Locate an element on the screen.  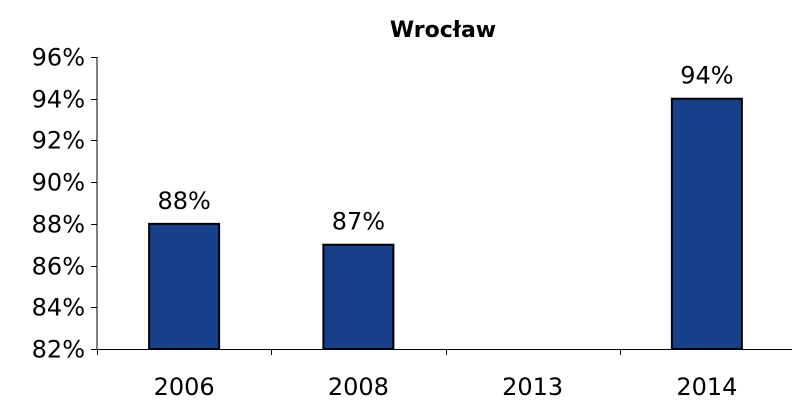
y-tick-label: 84% is located at coordinates (58, 308).